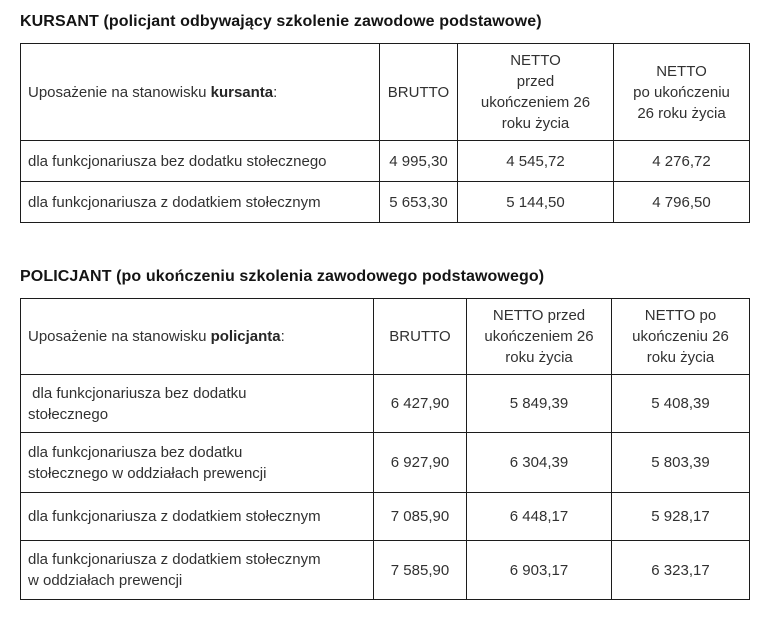  Describe the element at coordinates (539, 336) in the screenshot. I see `policjant-header-netto-before-26: NETTO przed ukończeniem 26 roku życia` at that location.